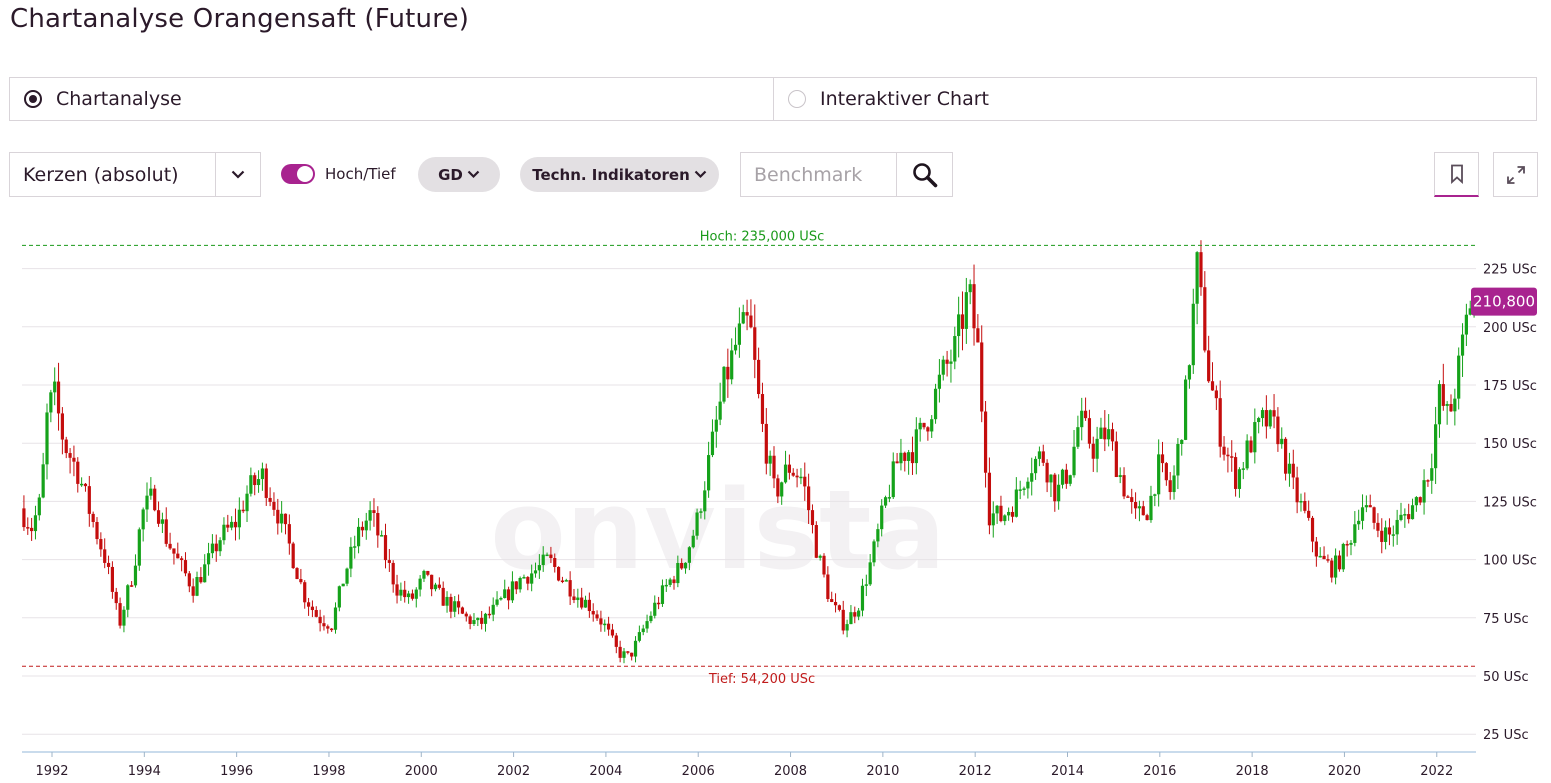 The height and width of the screenshot is (783, 1551). I want to click on fullscreen-button, so click(1515, 174).